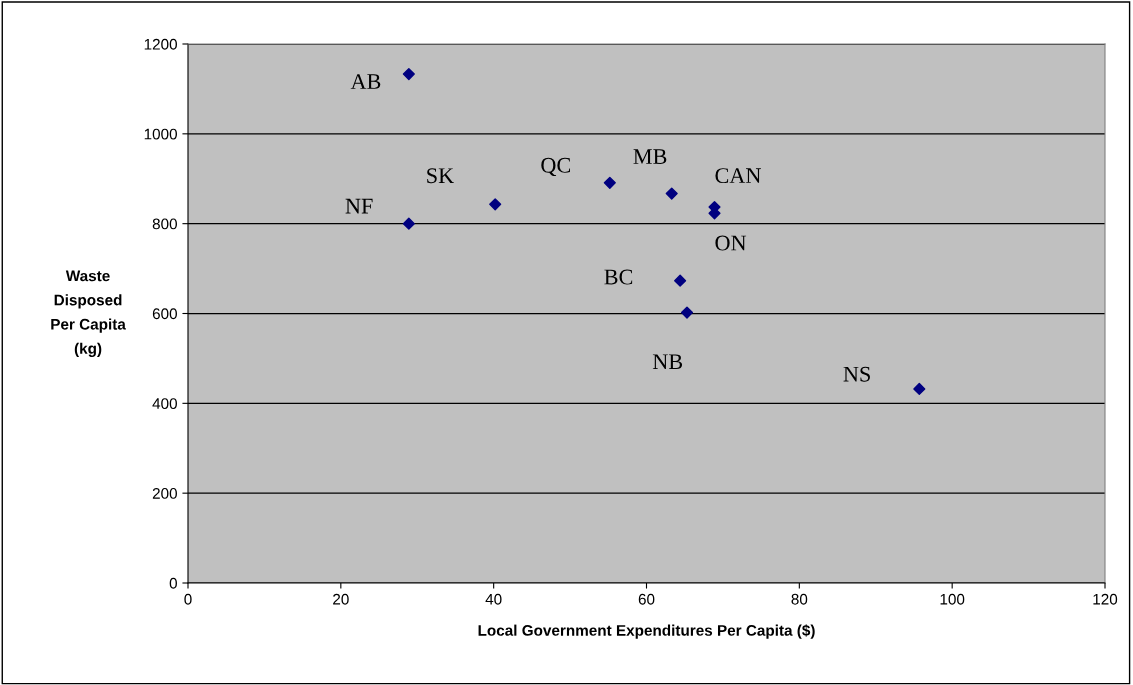 Image resolution: width=1133 pixels, height=685 pixels. What do you see at coordinates (1105, 599) in the screenshot?
I see `x-tick-label: 120` at bounding box center [1105, 599].